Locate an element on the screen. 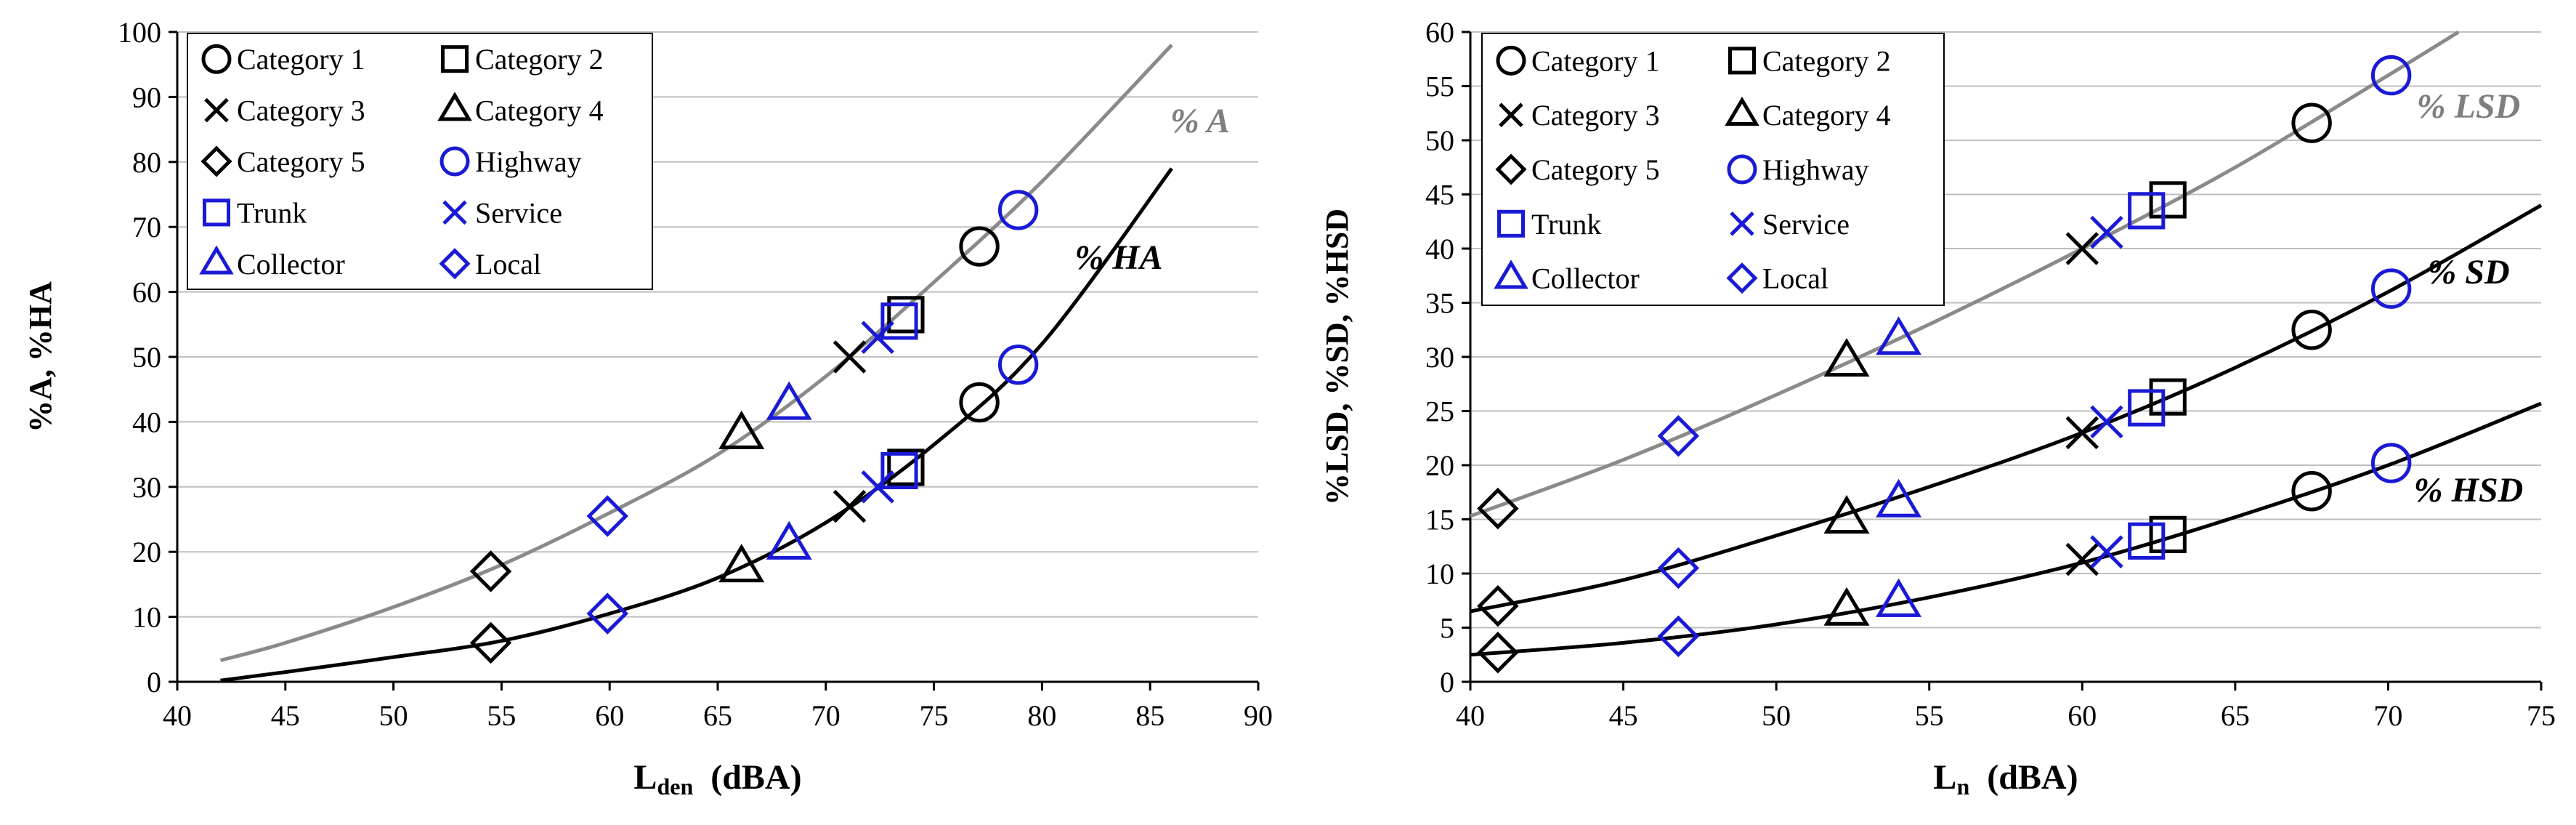  x-axis-title: Ln (dBA) is located at coordinates (2005, 779).